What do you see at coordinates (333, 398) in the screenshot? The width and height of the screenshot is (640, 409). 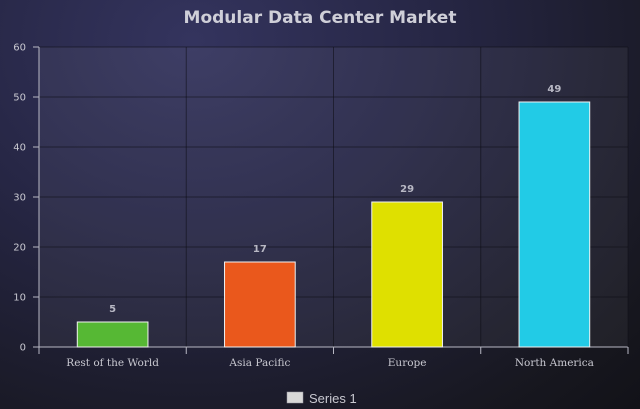 I see `legend-label: Series 1` at bounding box center [333, 398].